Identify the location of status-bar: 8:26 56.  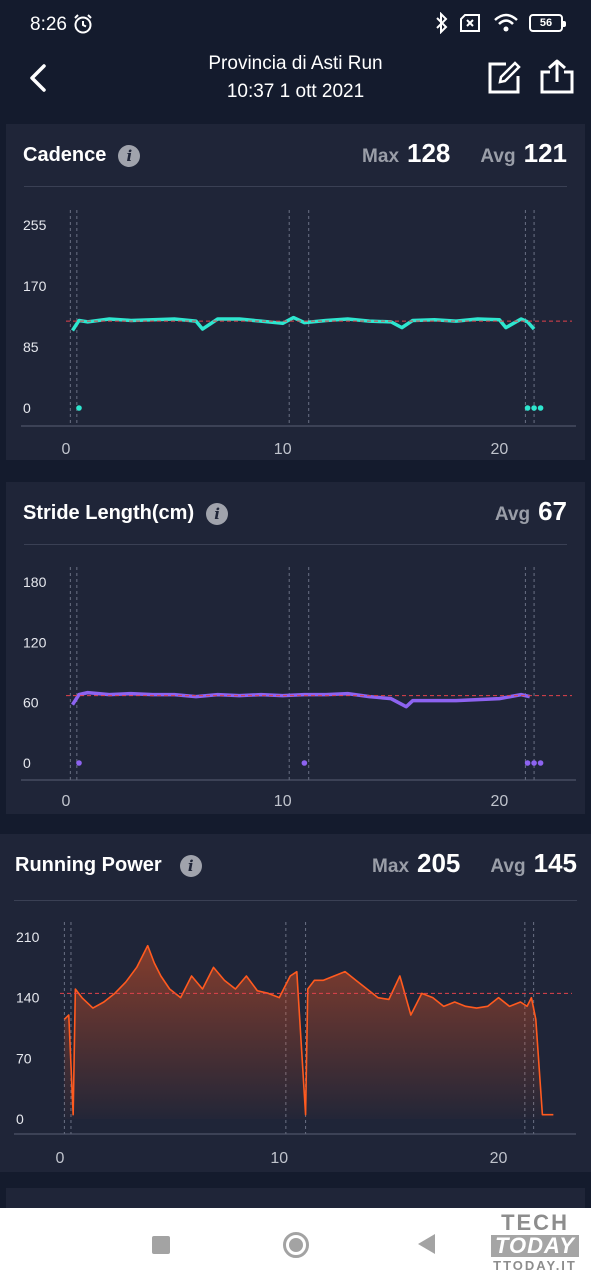
(295, 25).